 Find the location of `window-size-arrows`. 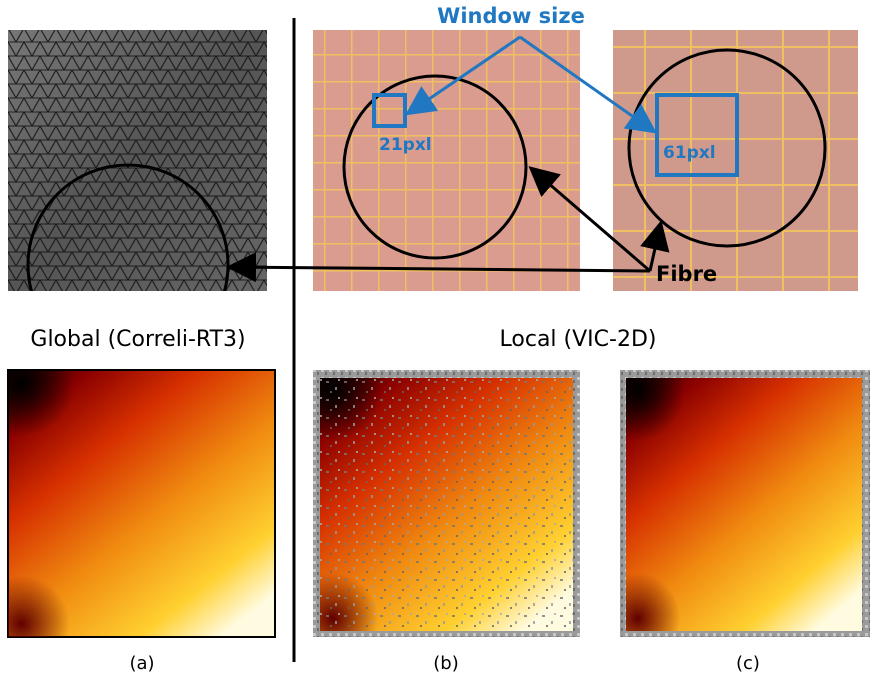

window-size-arrows is located at coordinates (531, 84).